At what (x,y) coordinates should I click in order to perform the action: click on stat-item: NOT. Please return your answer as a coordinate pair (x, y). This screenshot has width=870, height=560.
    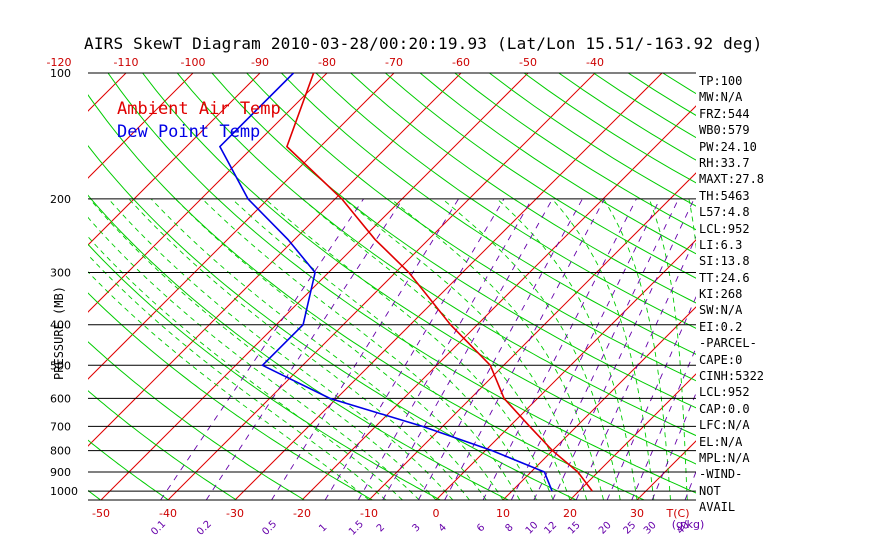
    Looking at the image, I should click on (710, 490).